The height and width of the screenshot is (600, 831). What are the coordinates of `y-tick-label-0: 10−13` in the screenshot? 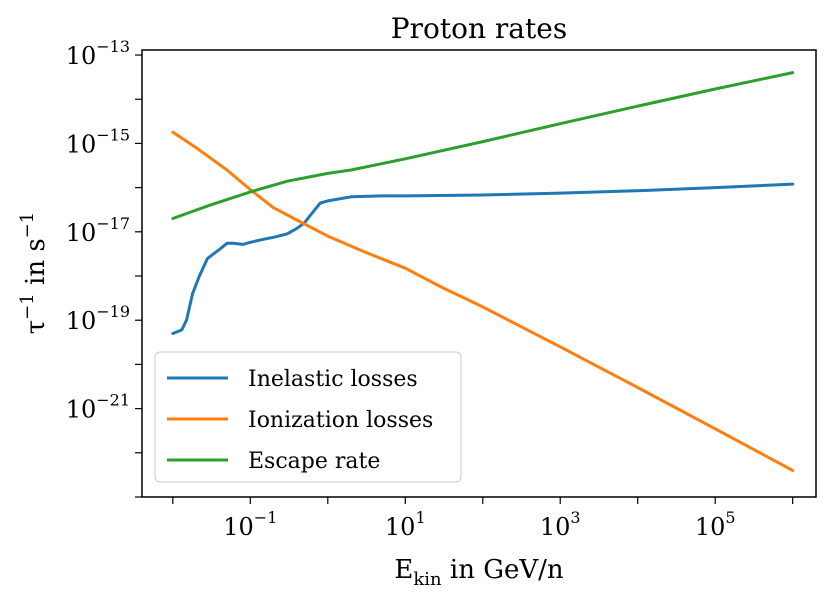 It's located at (98, 53).